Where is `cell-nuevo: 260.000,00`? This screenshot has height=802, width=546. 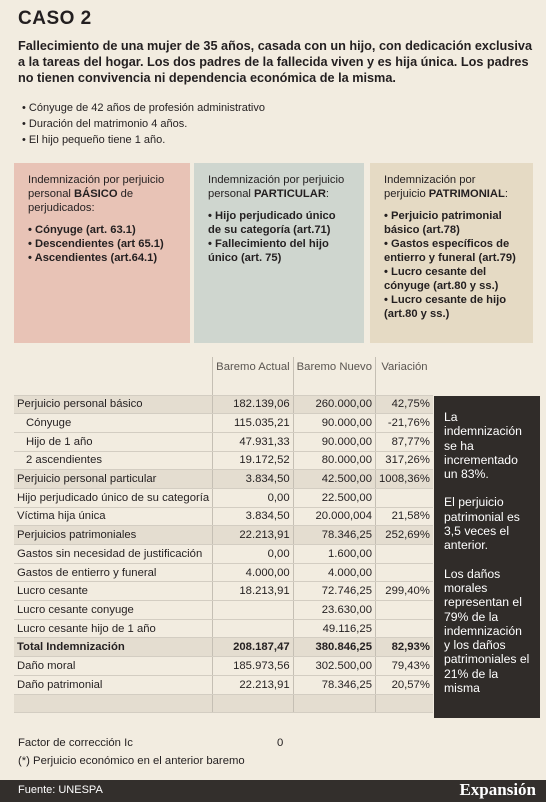
cell-nuevo: 260.000,00 is located at coordinates (334, 405).